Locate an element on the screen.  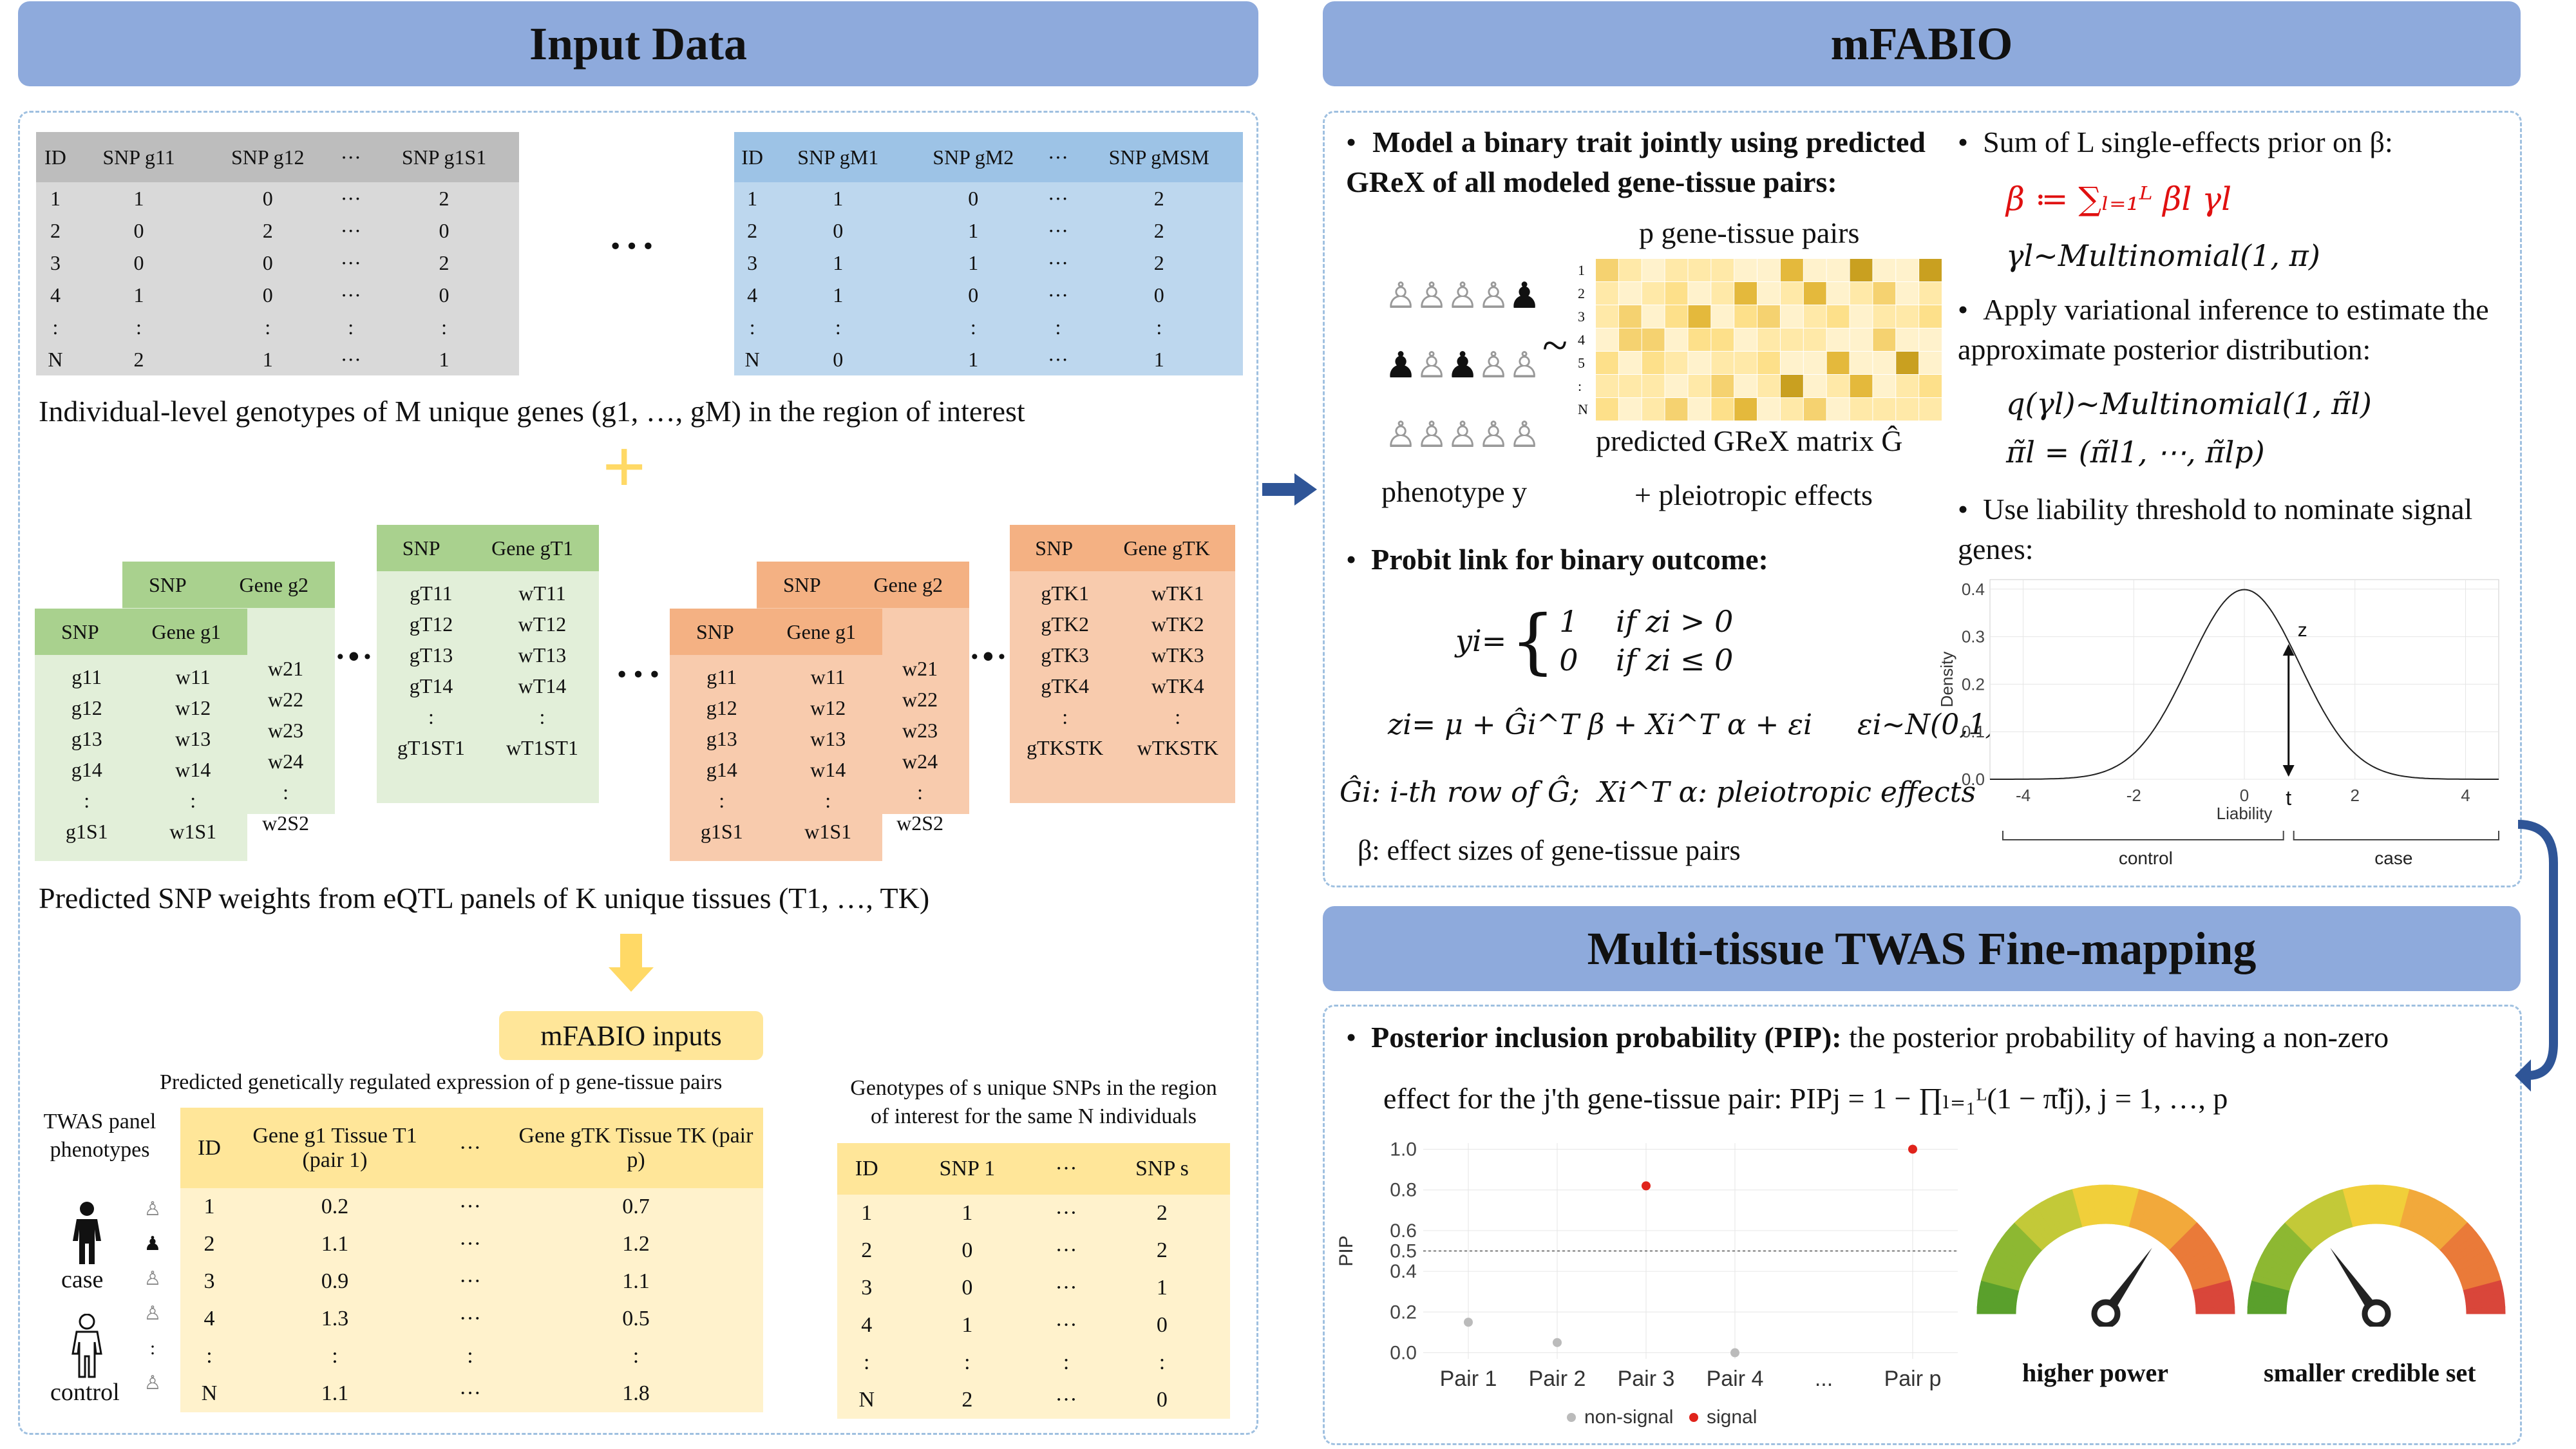
higher-power-label: higher power is located at coordinates (2095, 1372).